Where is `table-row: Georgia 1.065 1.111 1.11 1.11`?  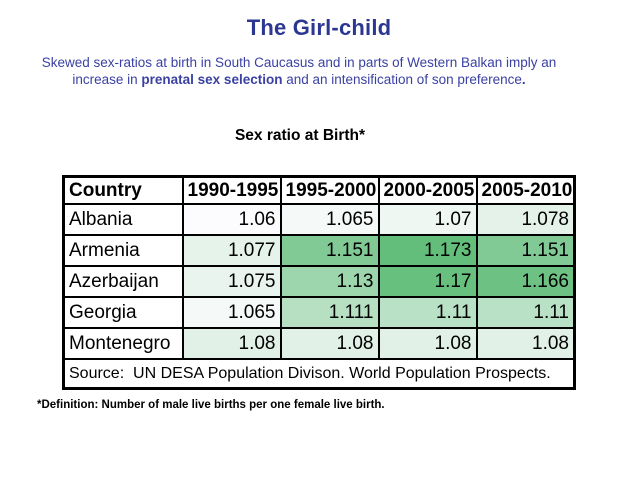
table-row: Georgia 1.065 1.111 1.11 1.11 is located at coordinates (319, 312).